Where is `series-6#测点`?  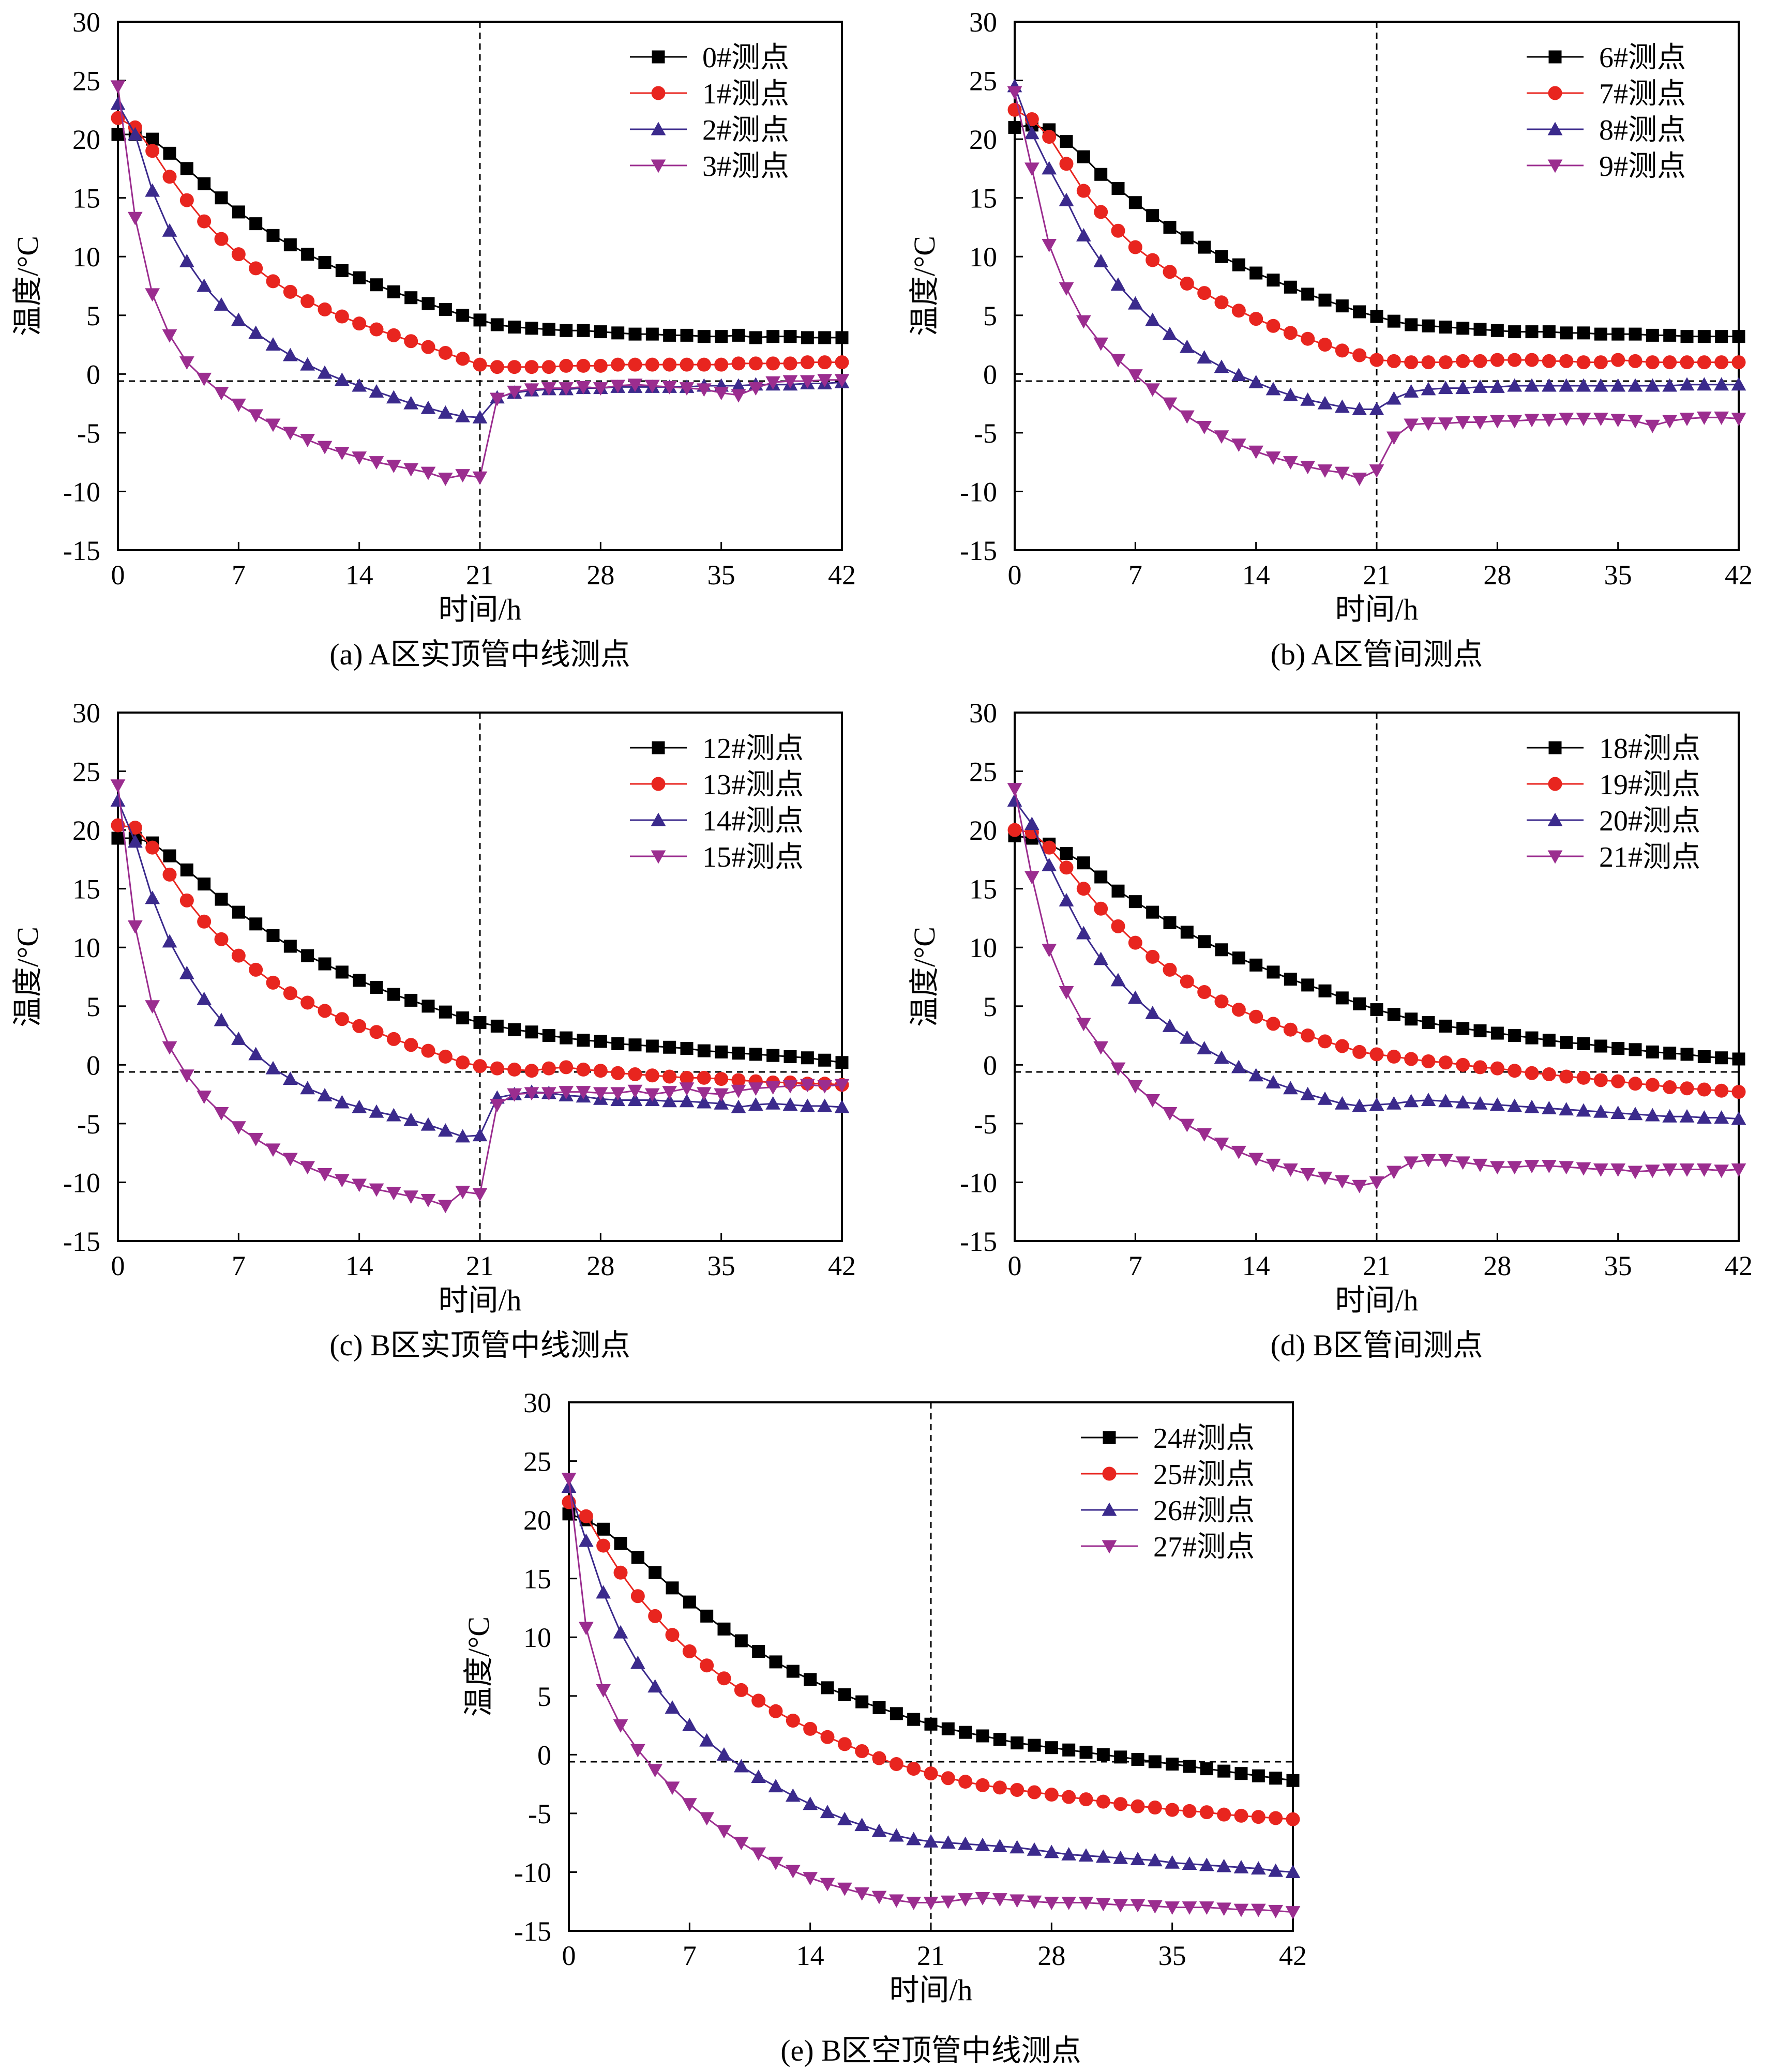
series-6#测点 is located at coordinates (1376, 230).